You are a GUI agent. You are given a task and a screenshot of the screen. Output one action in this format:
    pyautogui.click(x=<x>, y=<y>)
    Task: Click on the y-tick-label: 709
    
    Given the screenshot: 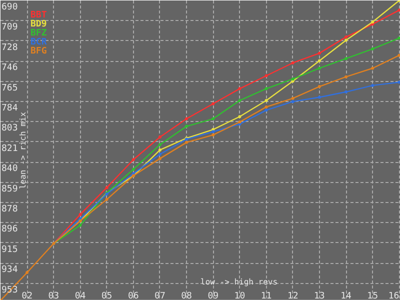 What is the action you would take?
    pyautogui.click(x=10, y=27)
    